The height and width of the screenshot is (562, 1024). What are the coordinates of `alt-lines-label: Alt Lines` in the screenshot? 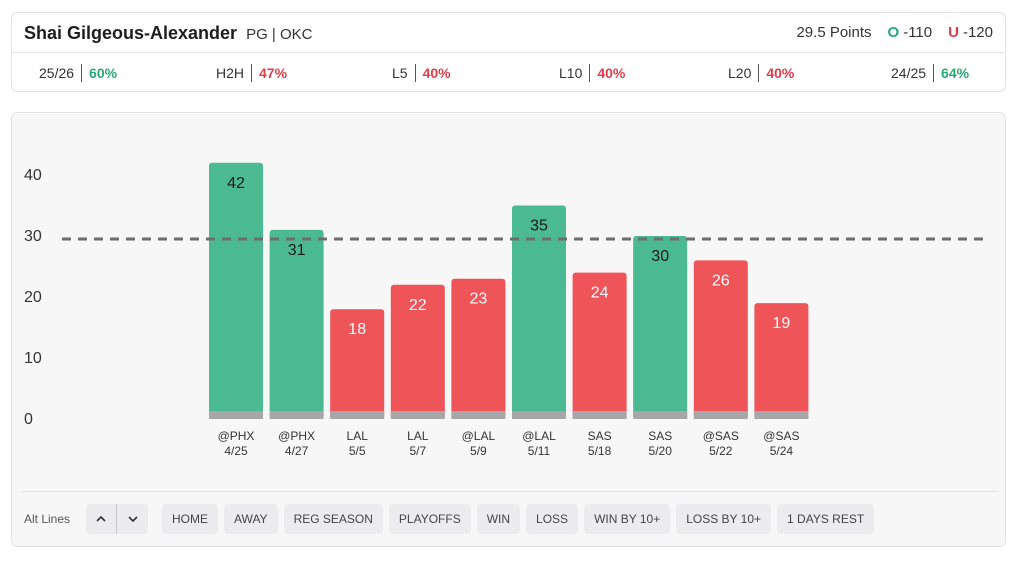 It's located at (47, 519).